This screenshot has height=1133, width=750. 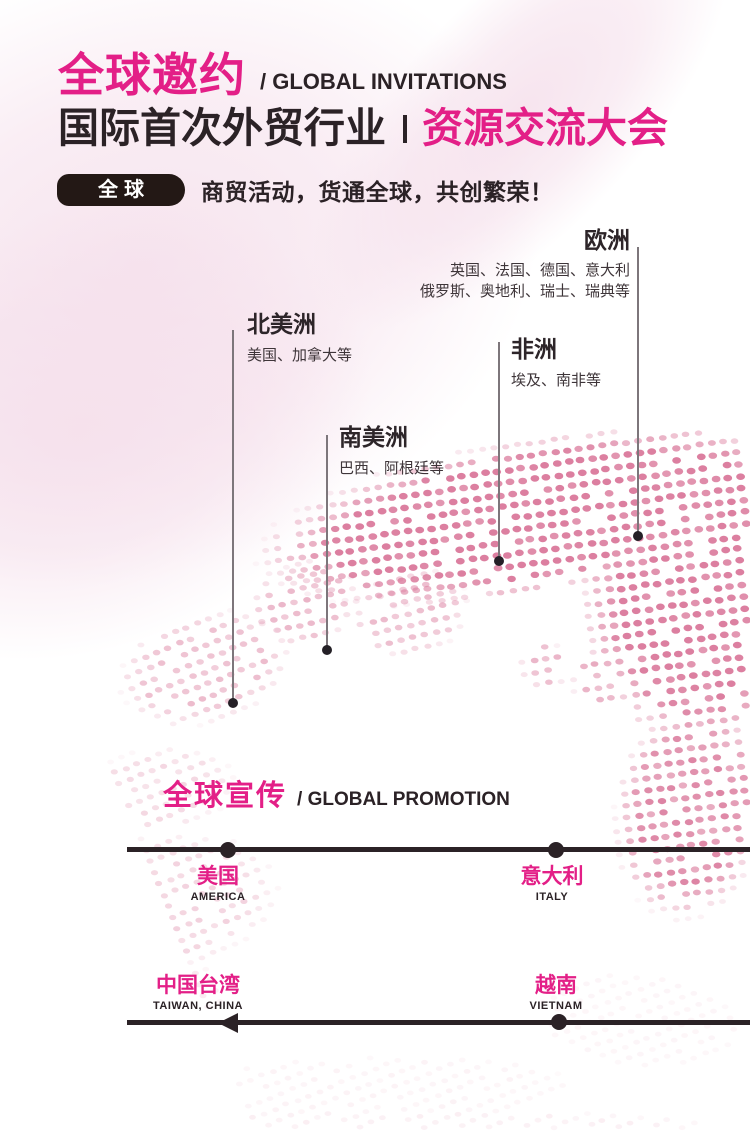 I want to click on badge-row: 全球 商贸活动，货通全球，共创繁荣！, so click(x=305, y=190).